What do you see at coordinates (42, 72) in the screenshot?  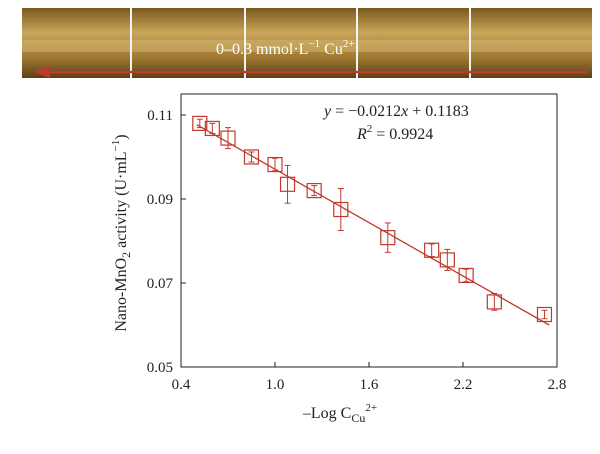 I see `concentration-arrow-head` at bounding box center [42, 72].